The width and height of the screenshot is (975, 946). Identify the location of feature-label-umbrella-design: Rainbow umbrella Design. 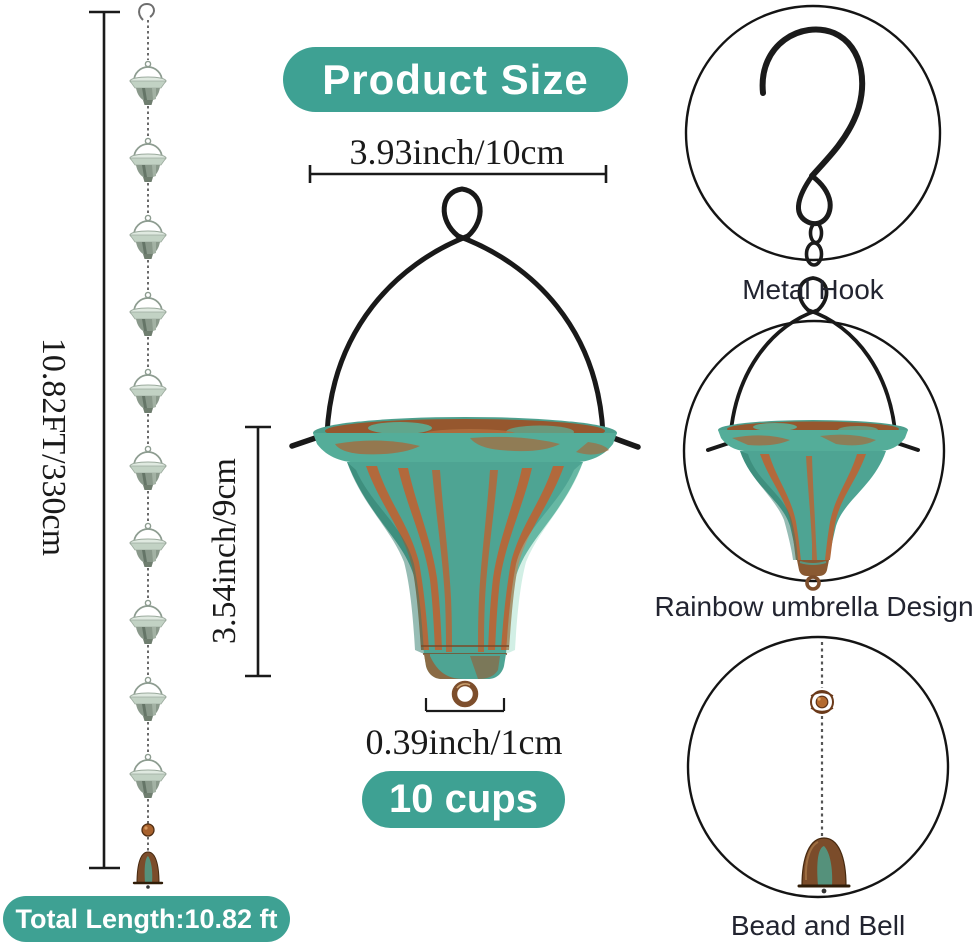
(814, 606).